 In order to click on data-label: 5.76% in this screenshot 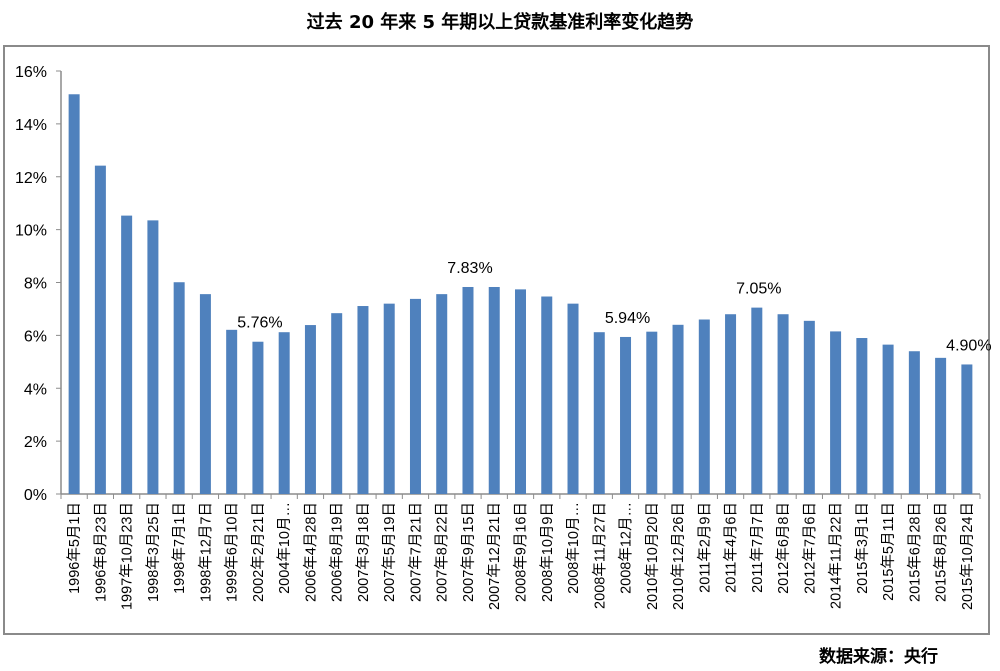, I will do `click(259, 323)`.